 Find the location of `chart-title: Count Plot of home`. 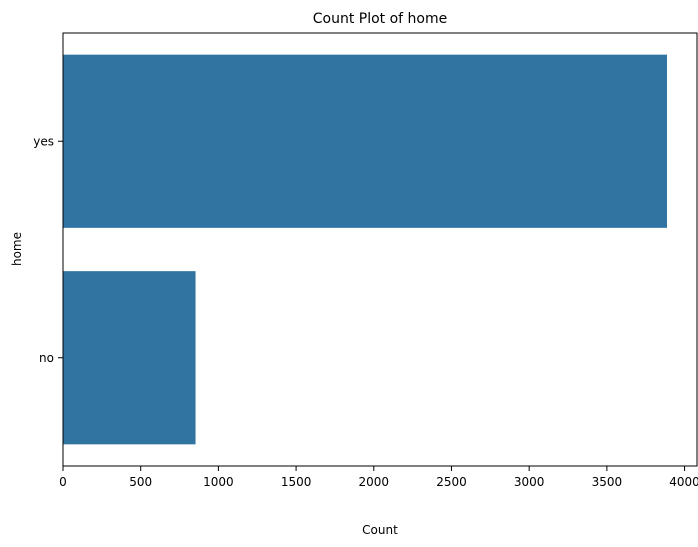

chart-title: Count Plot of home is located at coordinates (380, 19).